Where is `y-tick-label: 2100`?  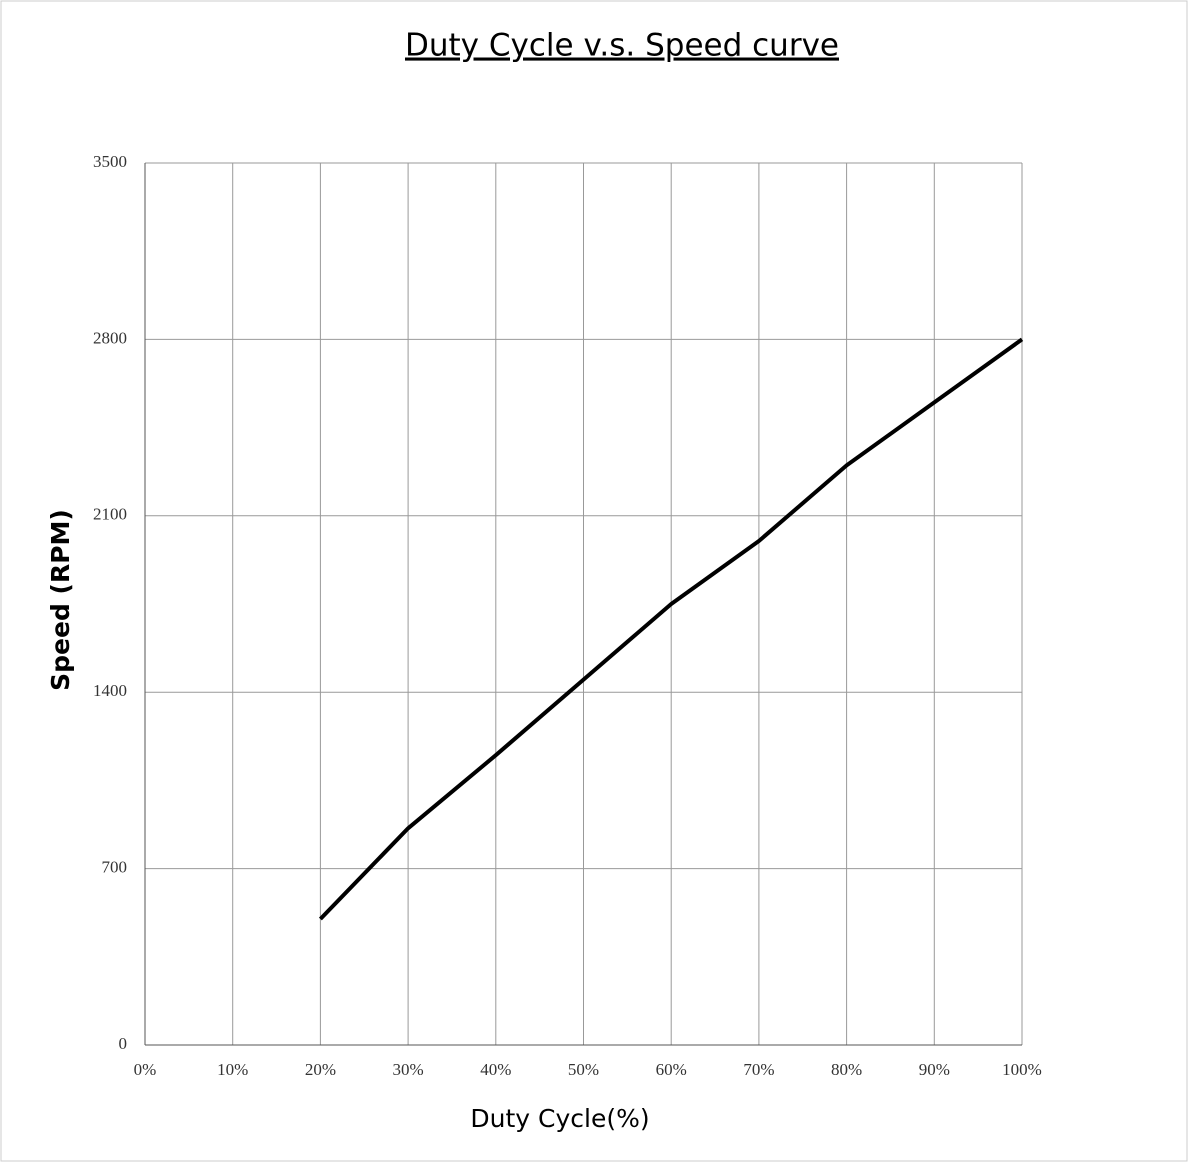
y-tick-label: 2100 is located at coordinates (110, 514).